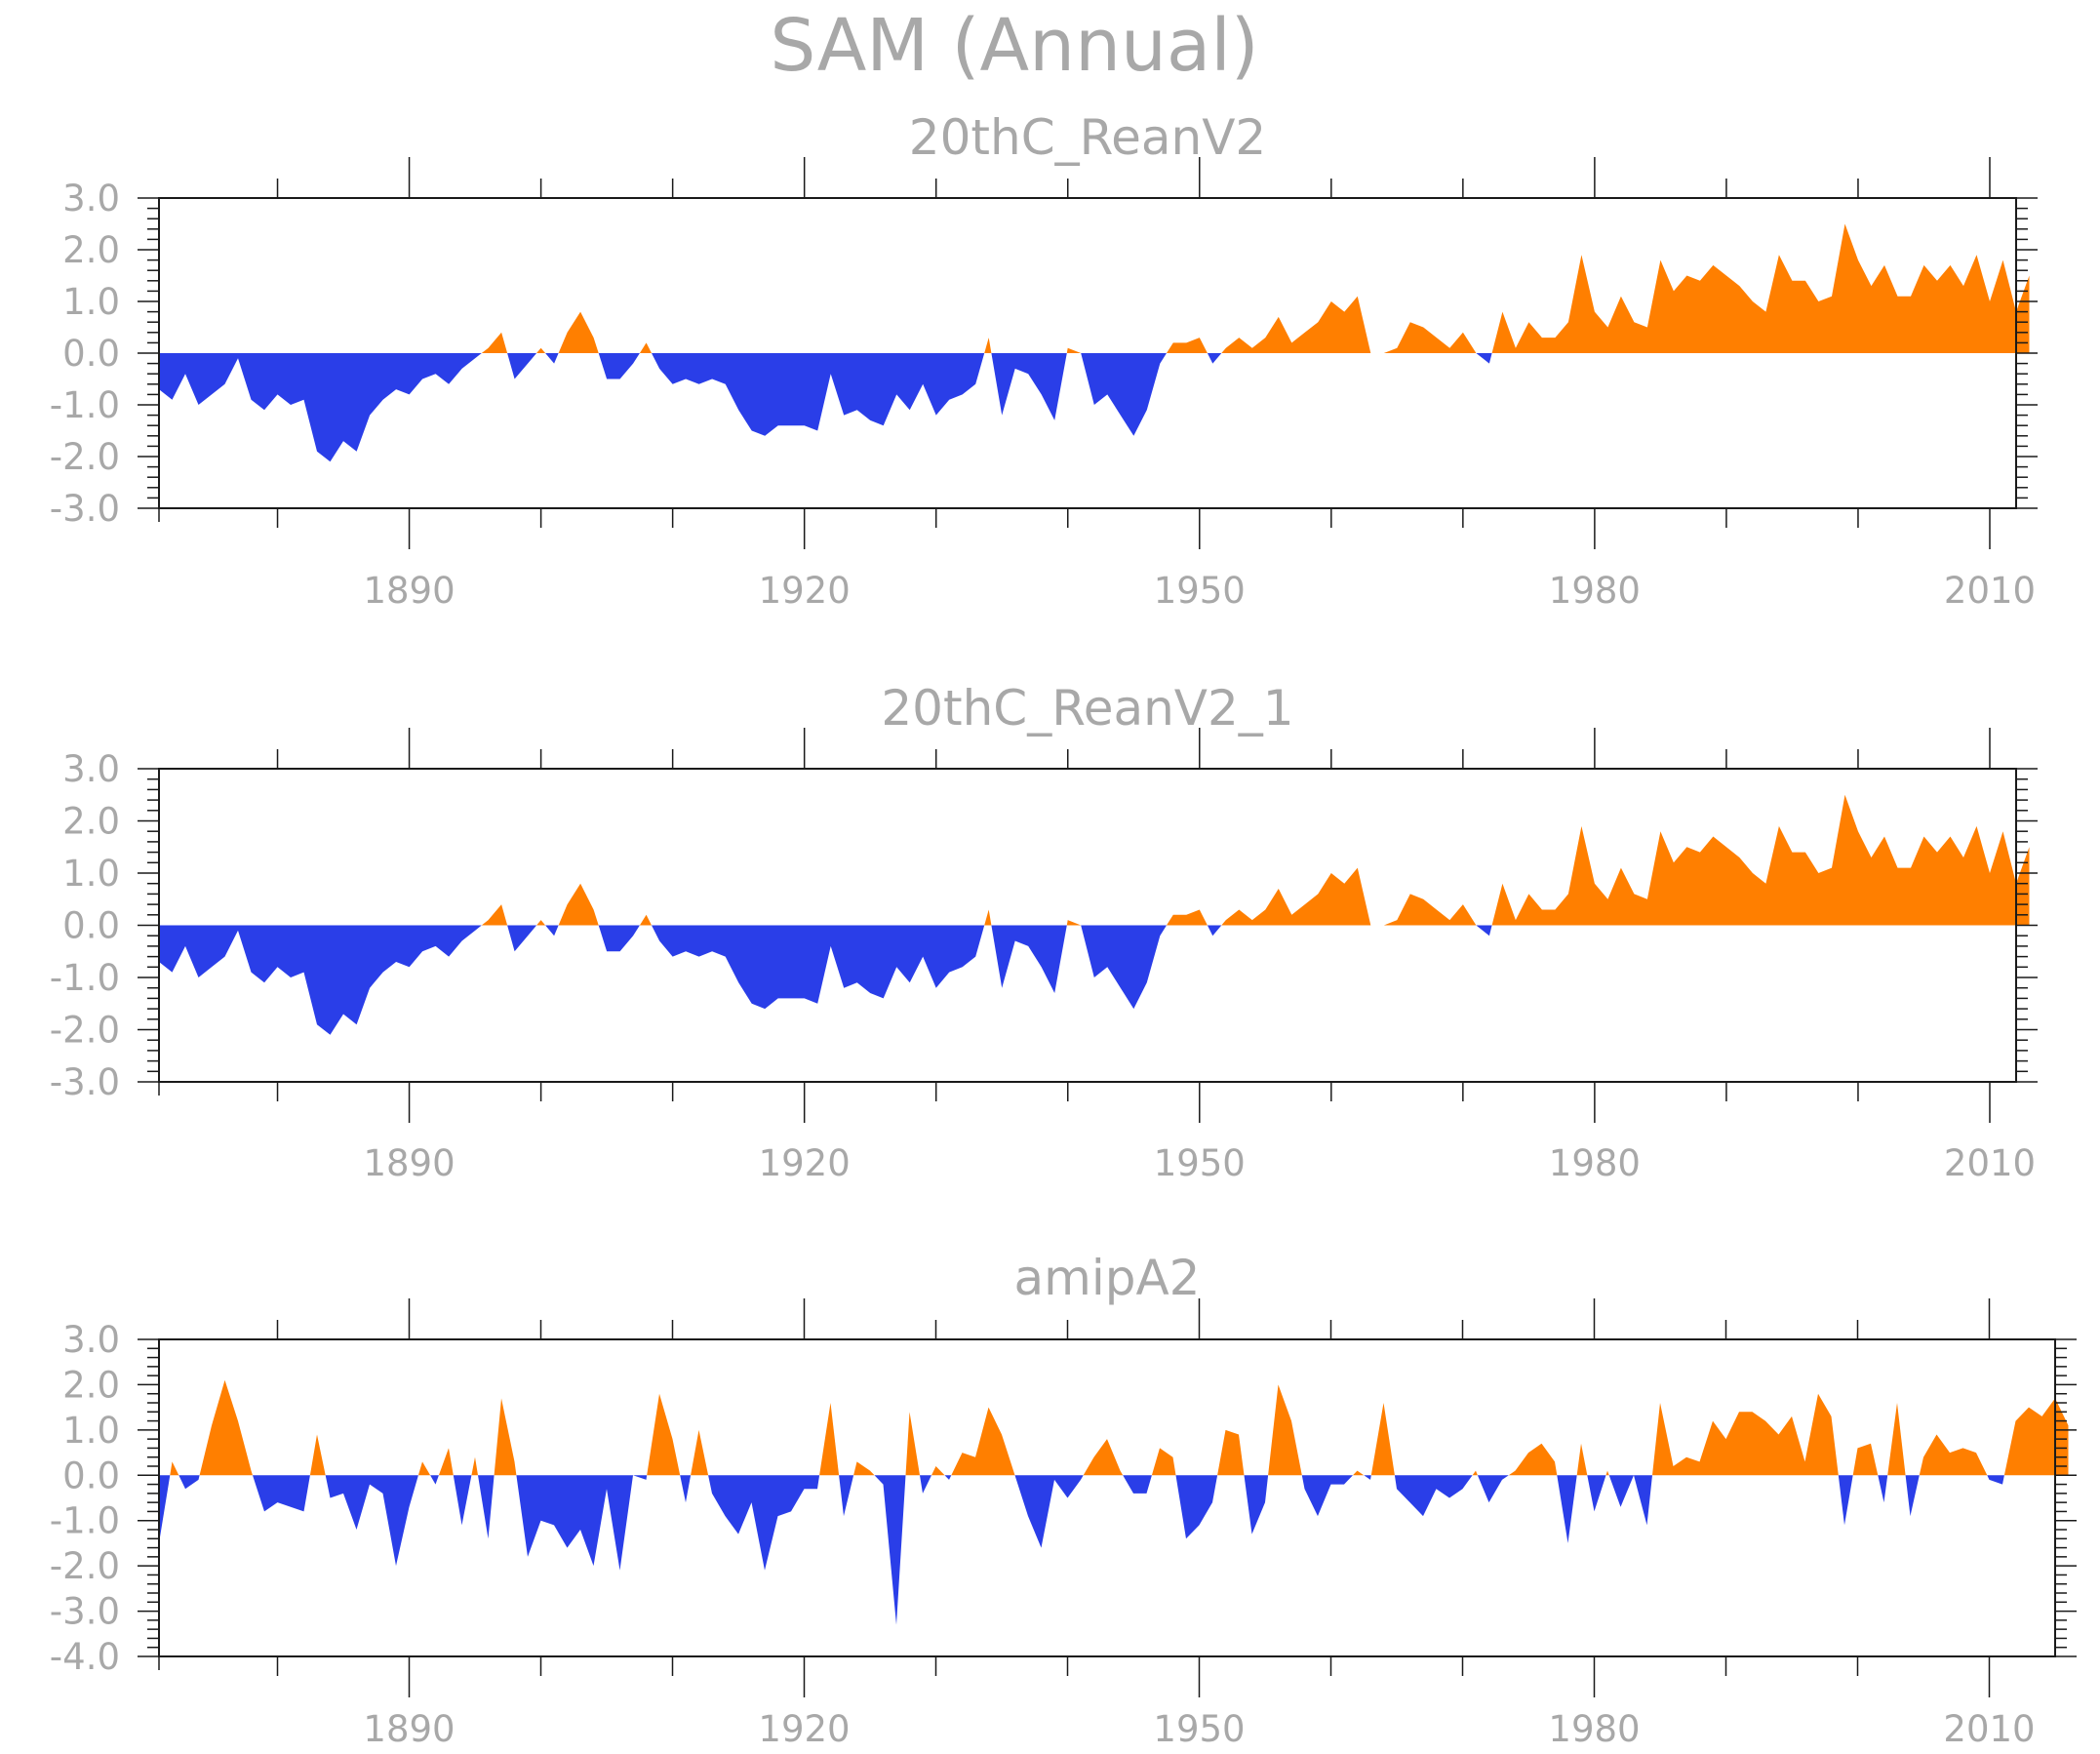 Image resolution: width=2100 pixels, height=1754 pixels. I want to click on x-tick-label: 1950, so click(1199, 1729).